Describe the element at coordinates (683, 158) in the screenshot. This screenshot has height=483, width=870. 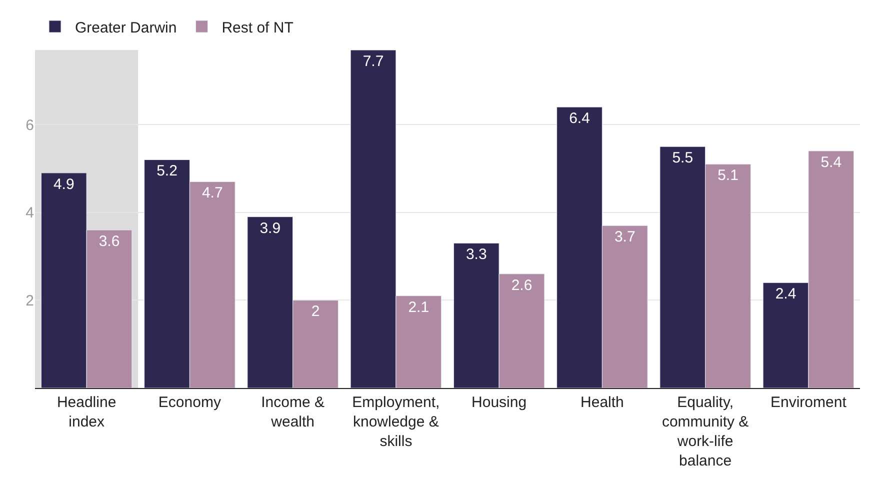
I see `data-label: 5.5` at that location.